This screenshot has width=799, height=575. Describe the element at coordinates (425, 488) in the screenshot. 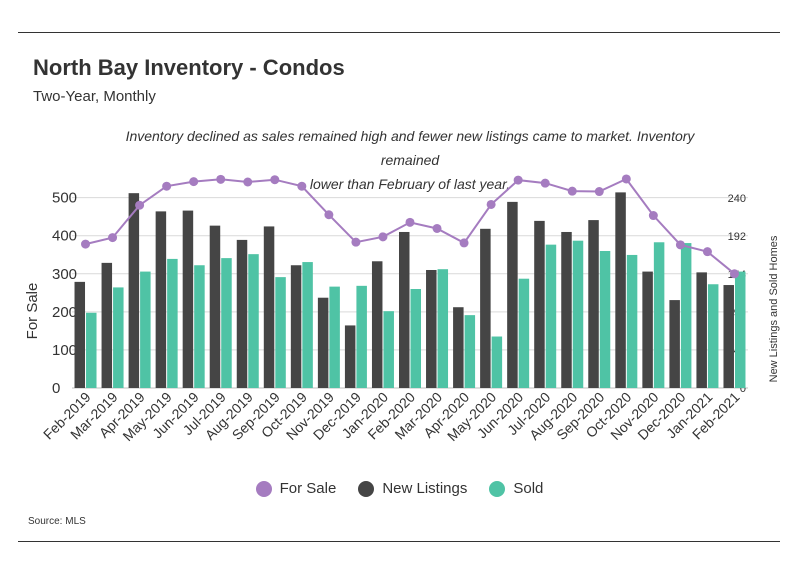

I see `legend-label-new-listings: New Listings` at that location.